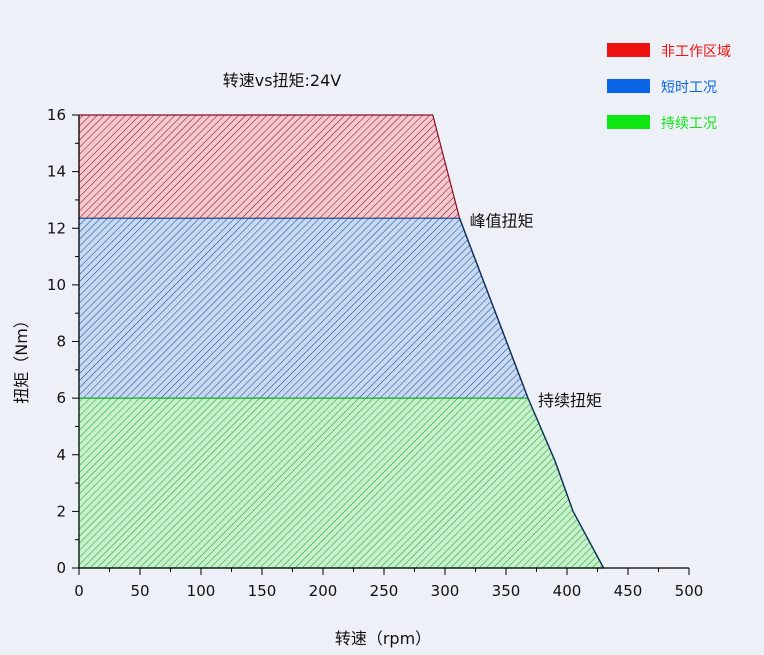 This screenshot has height=655, width=764. What do you see at coordinates (61, 342) in the screenshot?
I see `y-tick-label: 8` at bounding box center [61, 342].